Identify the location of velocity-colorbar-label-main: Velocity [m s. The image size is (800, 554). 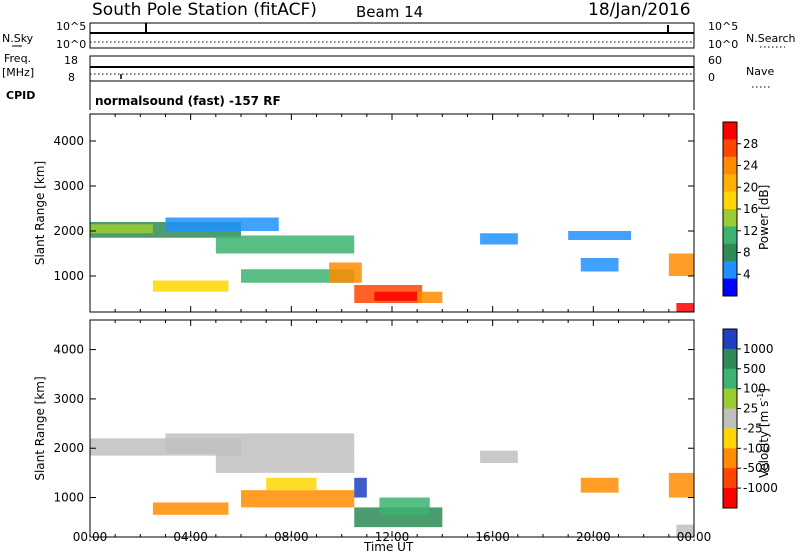
(764, 439).